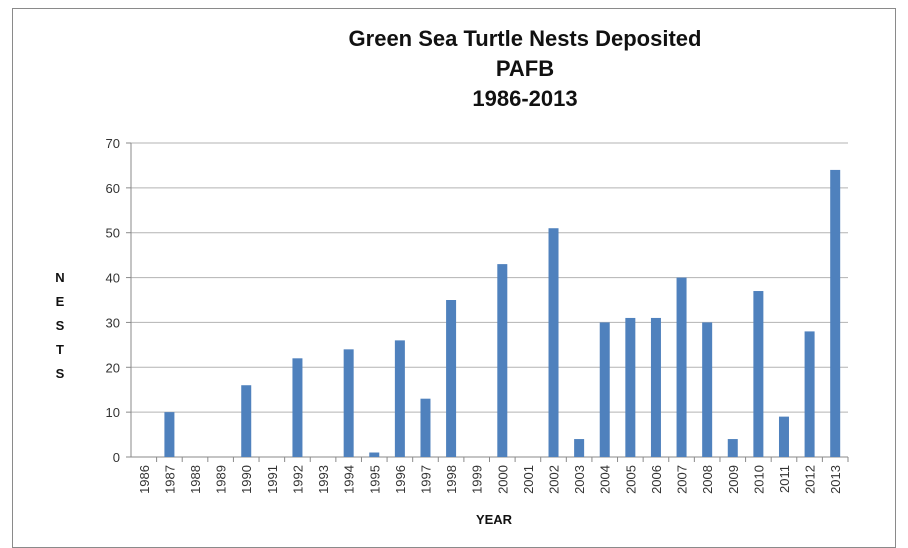 This screenshot has width=908, height=548. Describe the element at coordinates (144, 479) in the screenshot. I see `x-tick-label: 1986` at that location.